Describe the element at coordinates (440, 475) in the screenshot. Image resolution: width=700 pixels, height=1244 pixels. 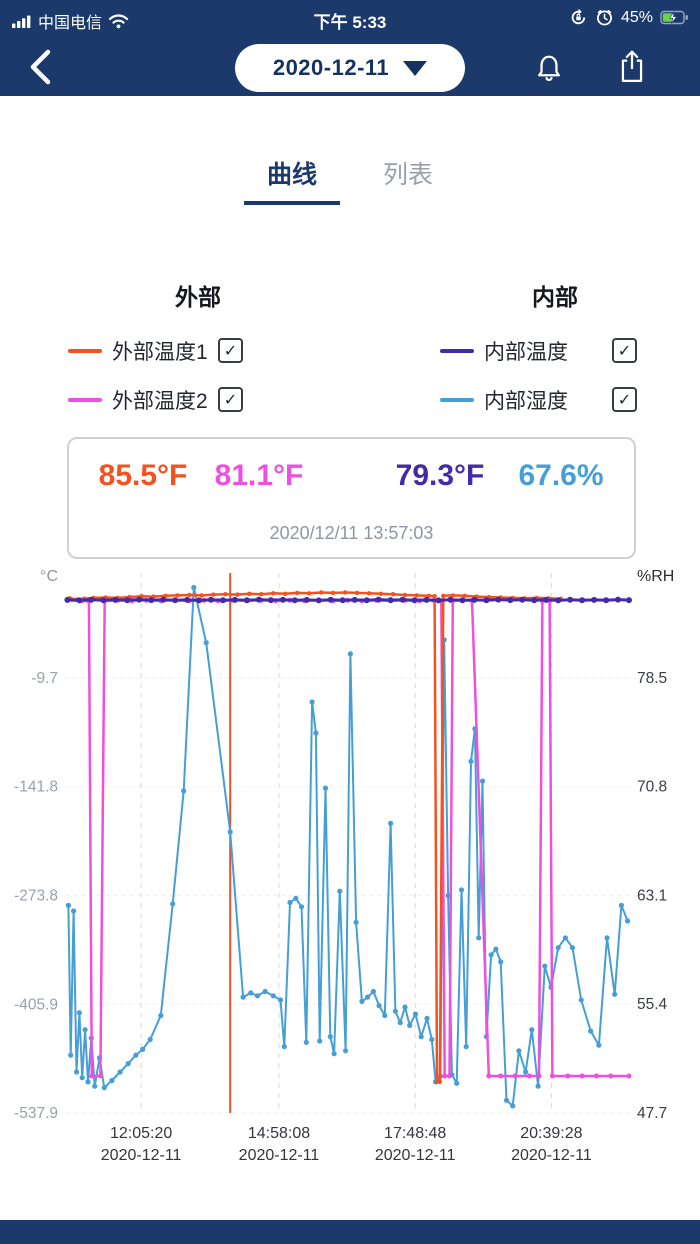
I see `readout-int-temp: 79.3°F` at that location.